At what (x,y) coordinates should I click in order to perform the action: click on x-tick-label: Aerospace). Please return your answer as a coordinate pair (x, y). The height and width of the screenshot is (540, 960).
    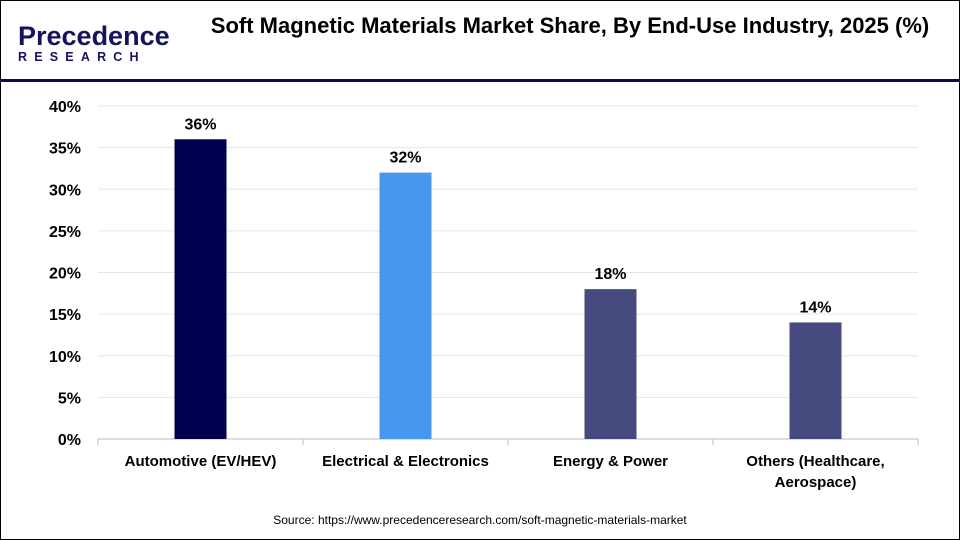
    Looking at the image, I should click on (816, 482).